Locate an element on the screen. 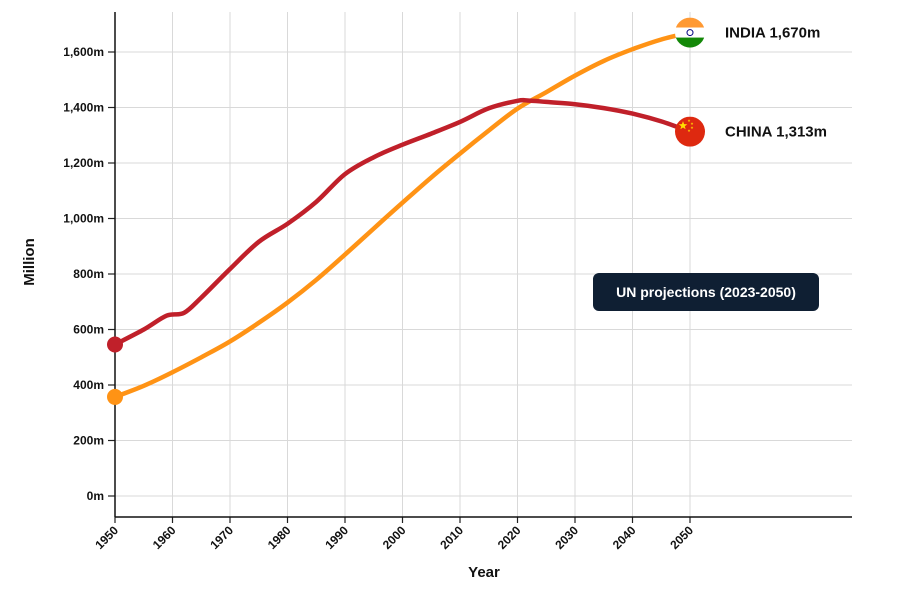 The height and width of the screenshot is (589, 901). china-flag-big-star is located at coordinates (683, 125).